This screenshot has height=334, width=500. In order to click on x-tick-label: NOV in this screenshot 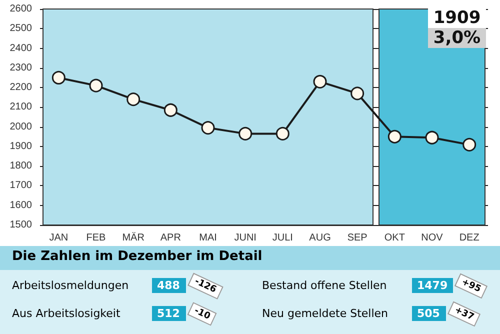, I will do `click(432, 238)`.